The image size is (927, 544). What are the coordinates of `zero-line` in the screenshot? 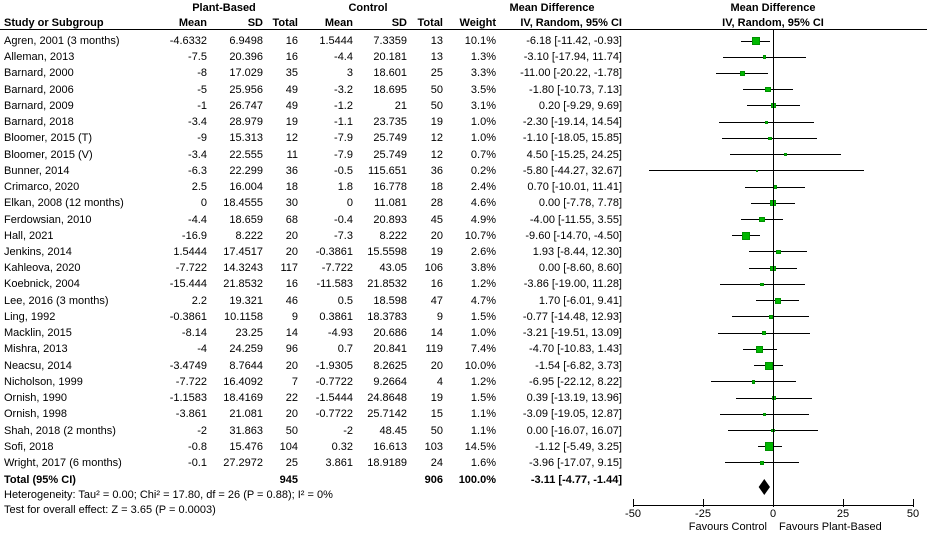 It's located at (773, 268).